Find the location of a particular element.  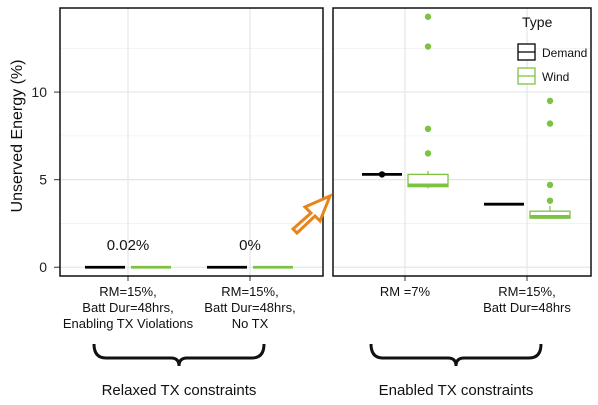

y-tick-label: 5 is located at coordinates (43, 180).